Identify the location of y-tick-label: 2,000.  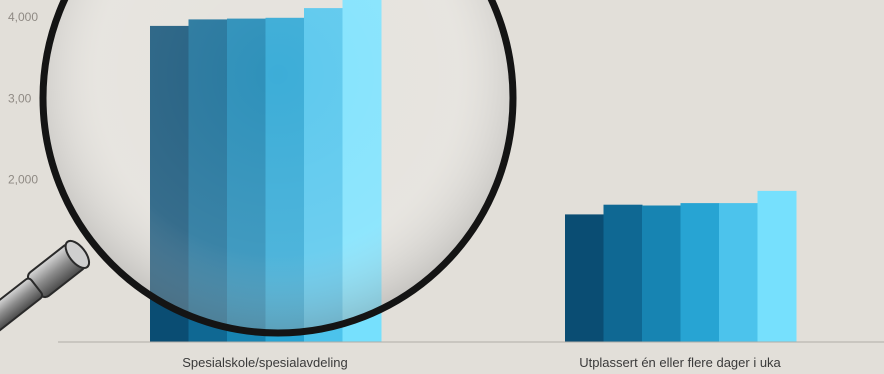
(23, 180).